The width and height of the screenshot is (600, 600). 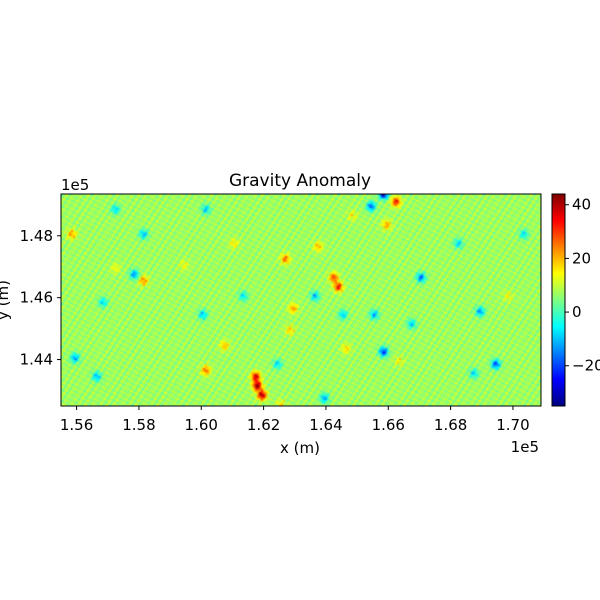 What do you see at coordinates (36, 360) in the screenshot?
I see `y-tick-label: 1.44` at bounding box center [36, 360].